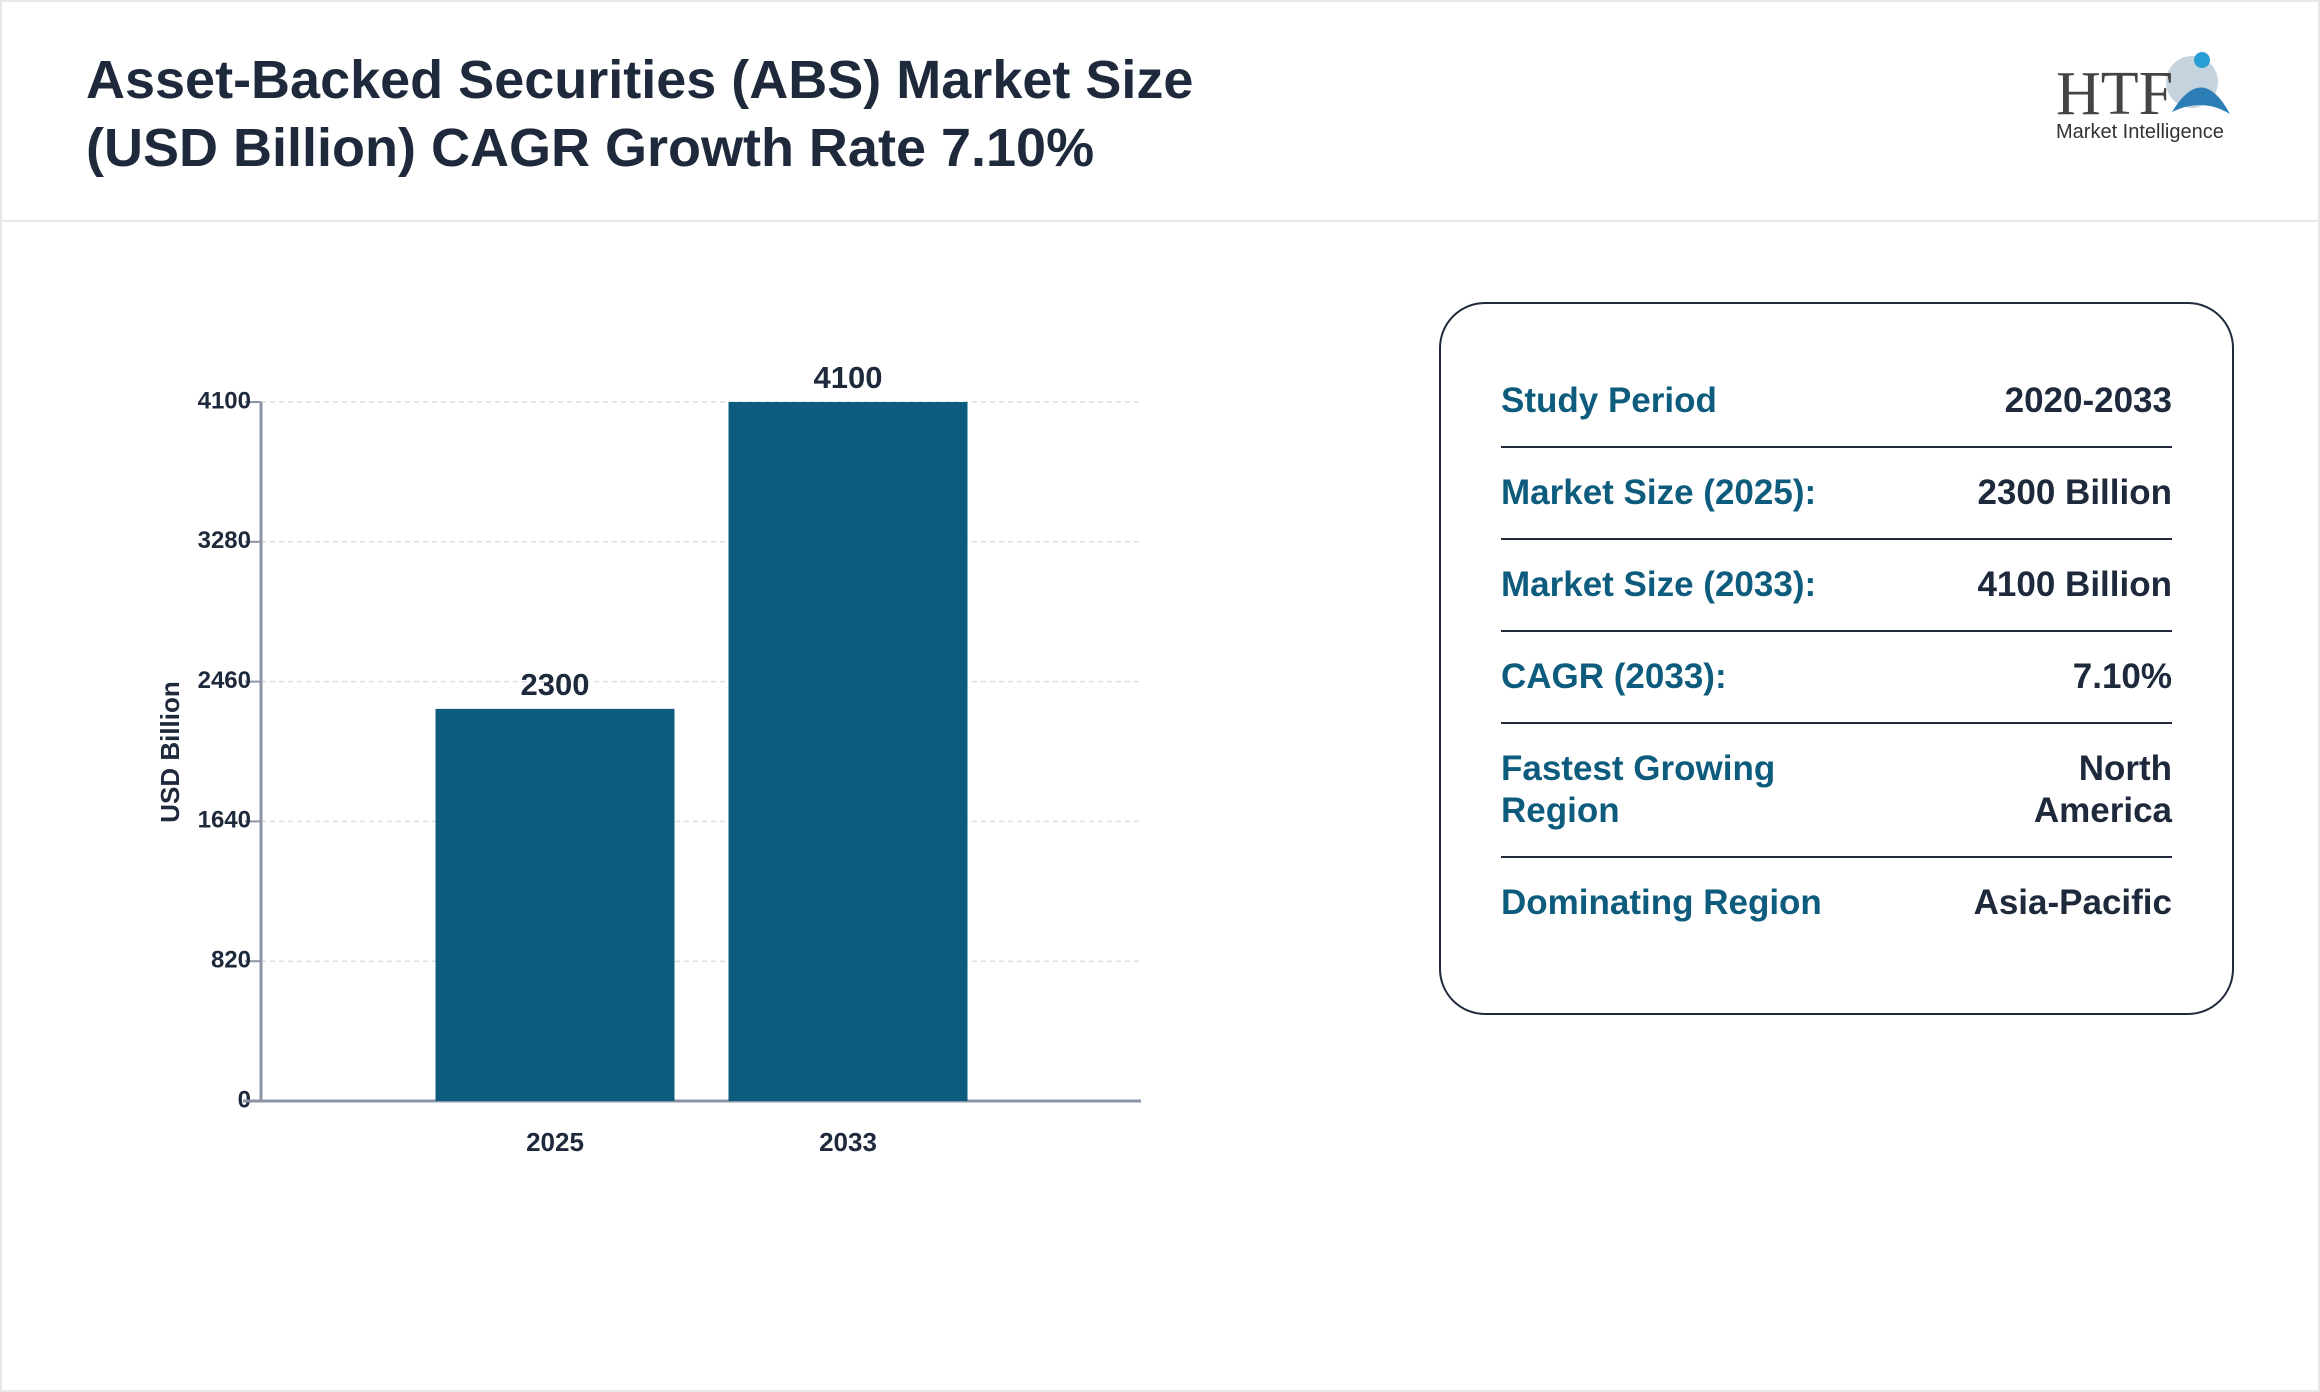 This screenshot has width=2320, height=1392. Describe the element at coordinates (1661, 902) in the screenshot. I see `info-label: Dominating Region` at that location.